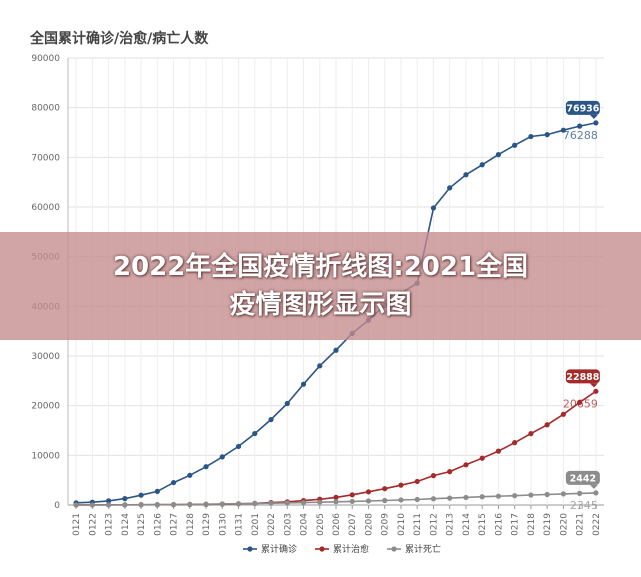 This screenshot has height=577, width=641. Describe the element at coordinates (548, 524) in the screenshot. I see `x-tick-label: 0219` at that location.